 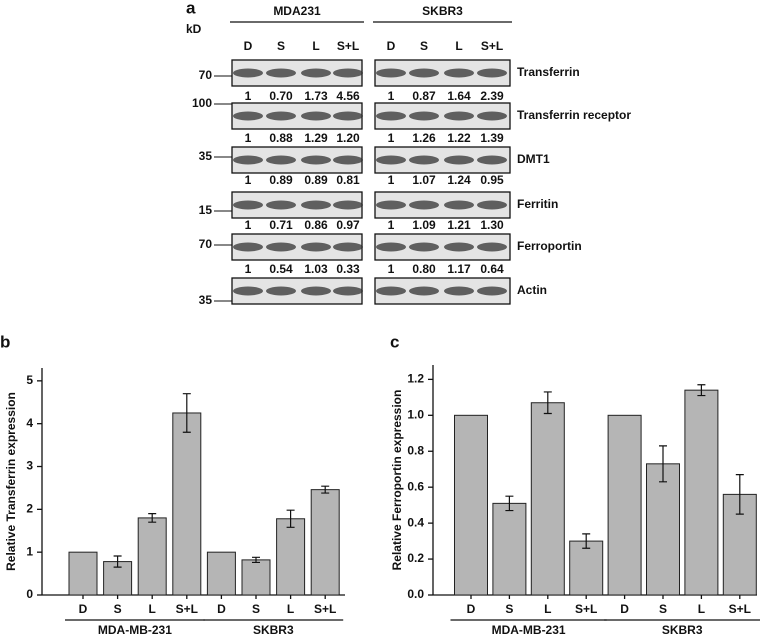 What do you see at coordinates (29, 380) in the screenshot?
I see `y-tick-label: 5` at bounding box center [29, 380].